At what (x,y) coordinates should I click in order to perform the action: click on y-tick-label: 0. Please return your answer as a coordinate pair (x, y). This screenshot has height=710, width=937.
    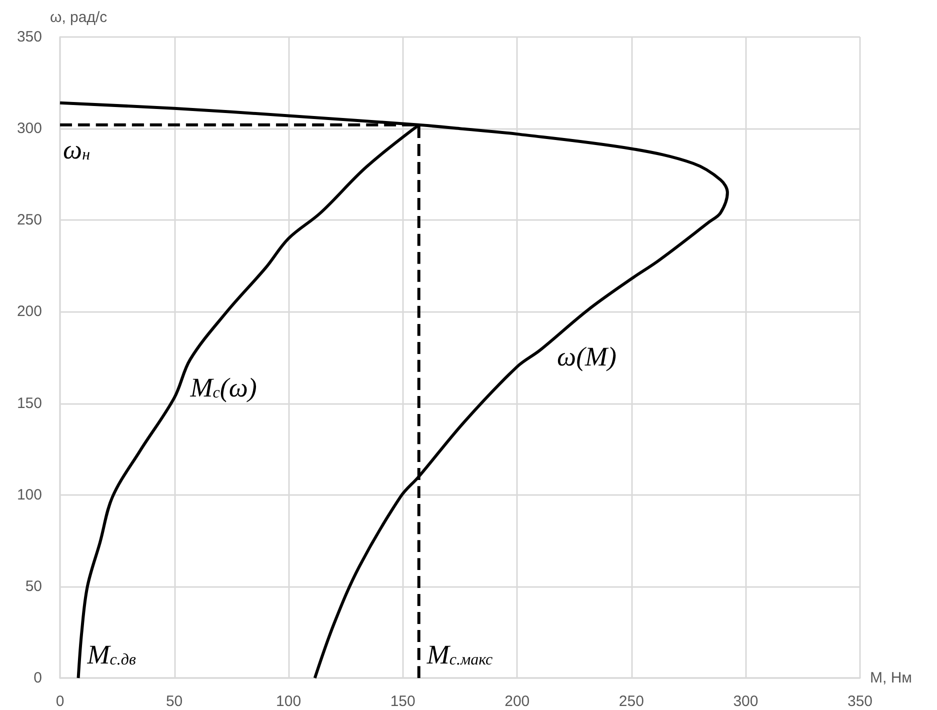
    Looking at the image, I should click on (38, 678).